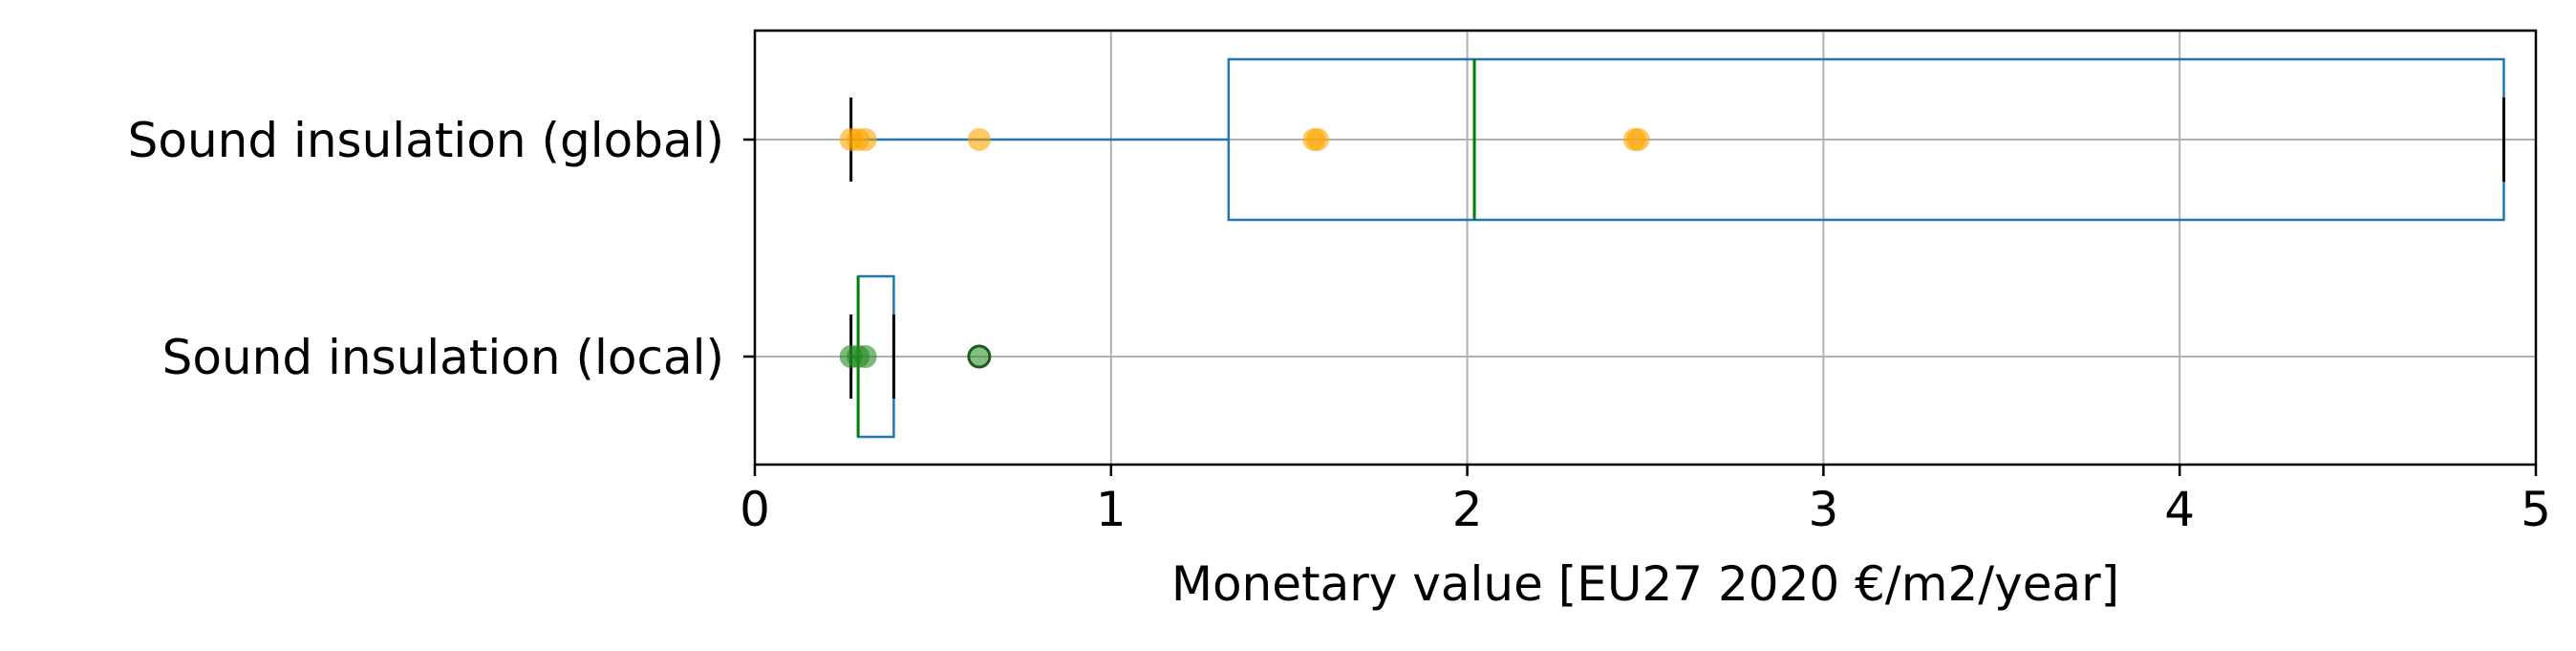 The height and width of the screenshot is (651, 2576). Describe the element at coordinates (979, 356) in the screenshot. I see `outlier-point` at that location.